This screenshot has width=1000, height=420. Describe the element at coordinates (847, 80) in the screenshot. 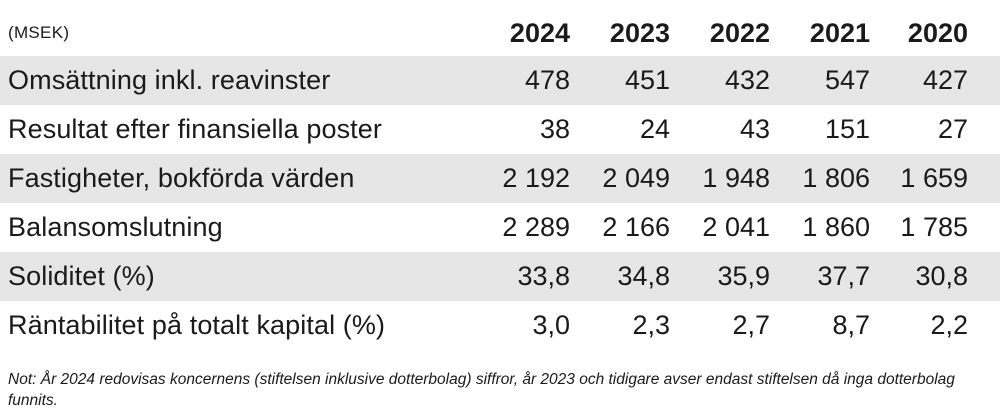

I see `table-cell: 547` at that location.